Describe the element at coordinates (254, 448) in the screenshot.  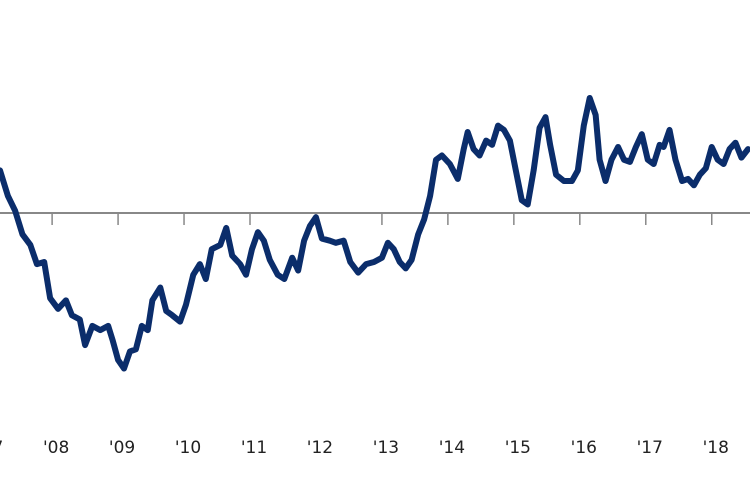
I see `x-tick-label: '11` at that location.